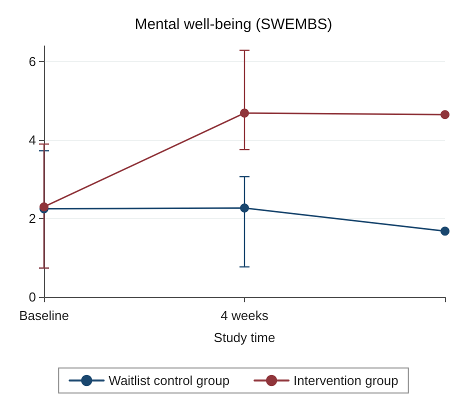  What do you see at coordinates (244, 315) in the screenshot?
I see `x-tick-label: 4 weeks` at bounding box center [244, 315].